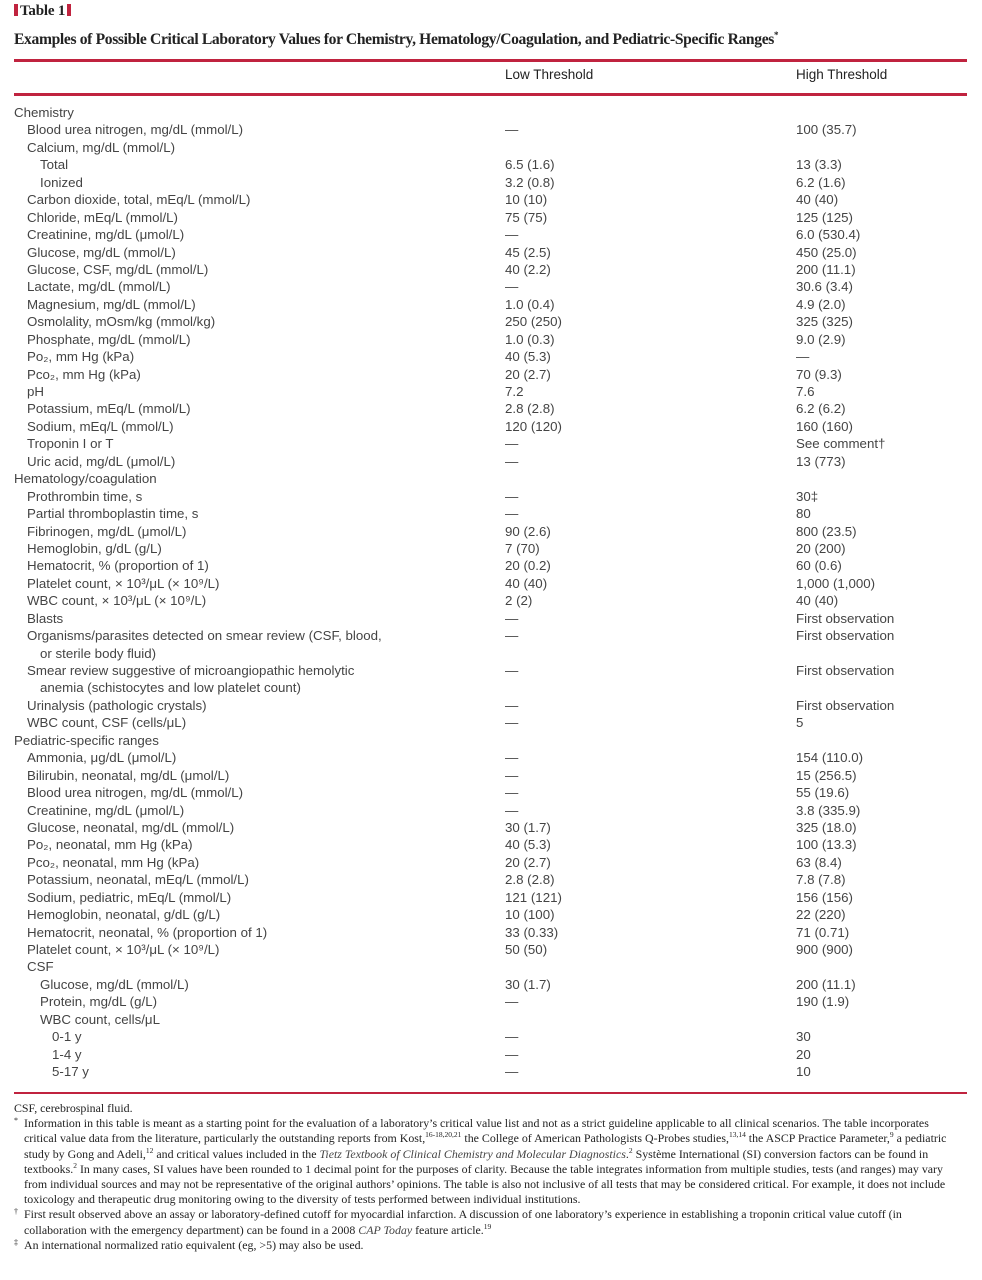 This screenshot has height=1280, width=982. Describe the element at coordinates (61, 182) in the screenshot. I see `row-label-text: Ionized` at that location.